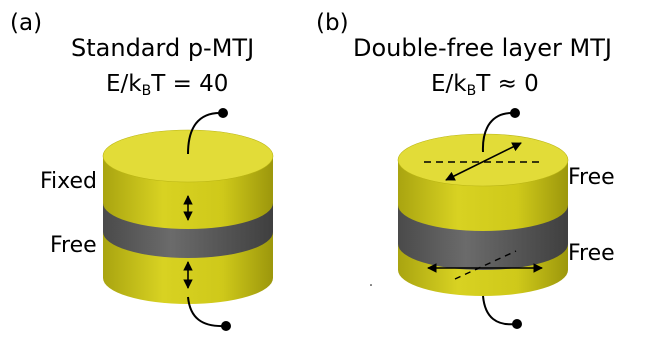  Describe the element at coordinates (507, 84) in the screenshot. I see `energy-rhs: T ≈ 0` at that location.